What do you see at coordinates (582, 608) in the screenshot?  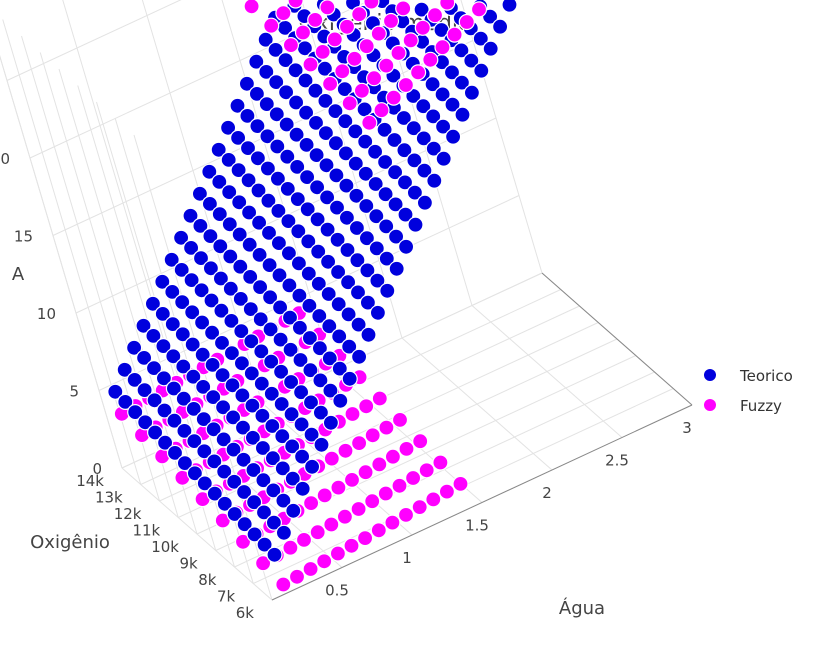 I see `x-axis-label: Água` at bounding box center [582, 608].